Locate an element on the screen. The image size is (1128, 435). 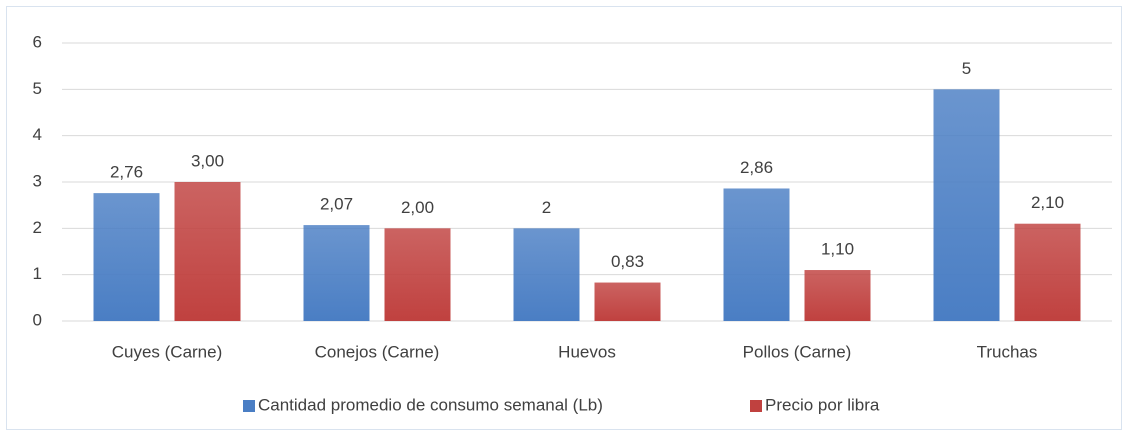
y-tick-label: 2 is located at coordinates (37, 227).